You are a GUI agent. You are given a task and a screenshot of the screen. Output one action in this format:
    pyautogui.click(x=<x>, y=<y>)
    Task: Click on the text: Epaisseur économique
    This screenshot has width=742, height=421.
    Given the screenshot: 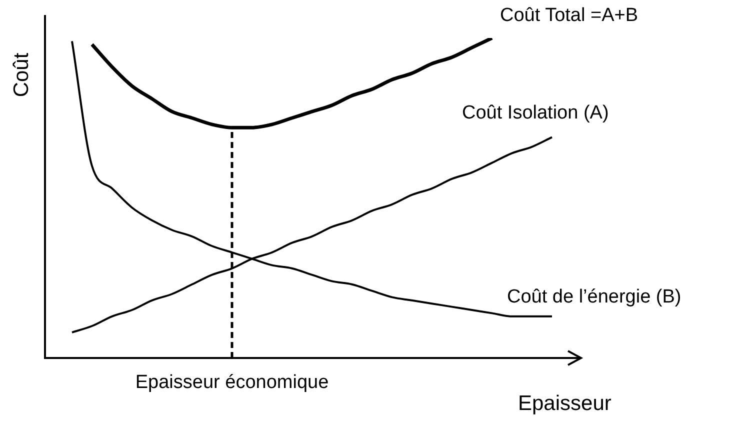 What is the action you would take?
    pyautogui.click(x=232, y=383)
    